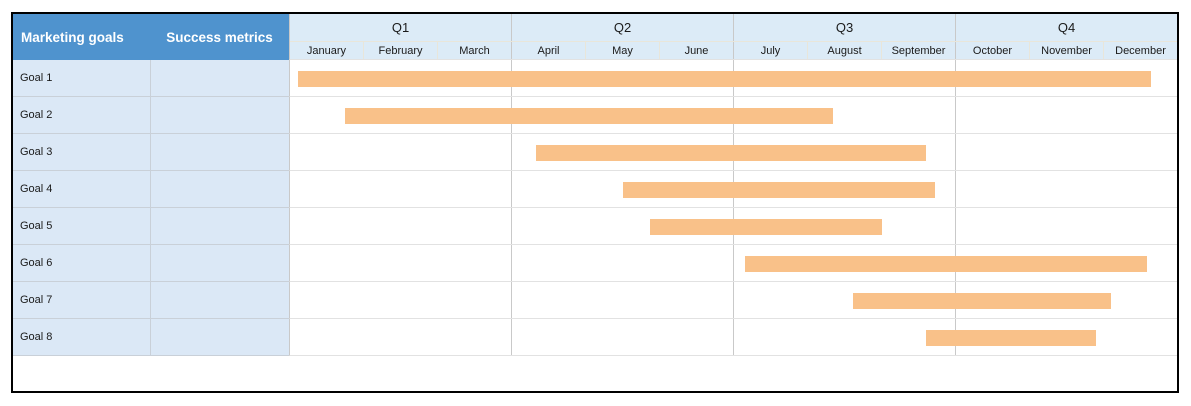 The image size is (1191, 406). Describe the element at coordinates (474, 50) in the screenshot. I see `month-header-march: March` at that location.